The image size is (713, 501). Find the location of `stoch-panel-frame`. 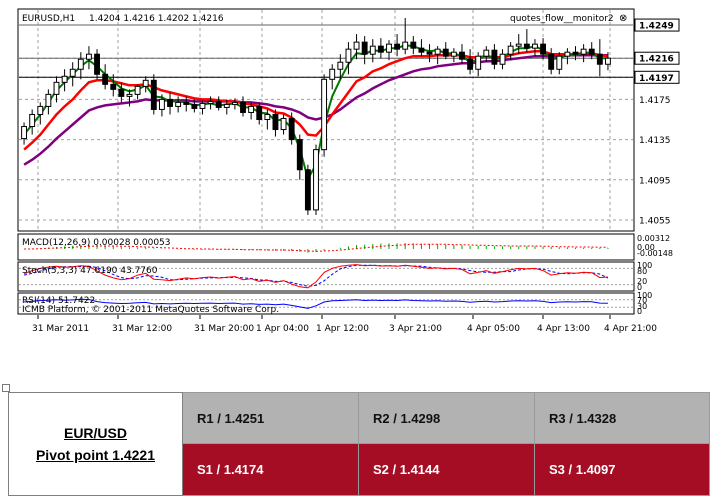

stoch-panel-frame is located at coordinates (326, 276).